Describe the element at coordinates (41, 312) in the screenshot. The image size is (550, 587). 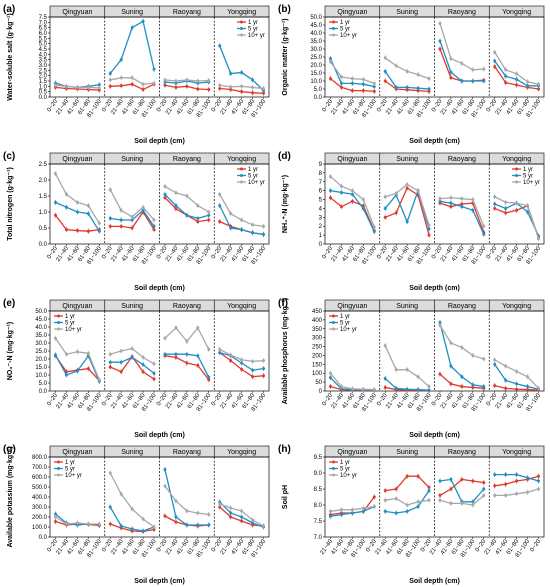
I see `y-tick-label: 50.0` at that location.